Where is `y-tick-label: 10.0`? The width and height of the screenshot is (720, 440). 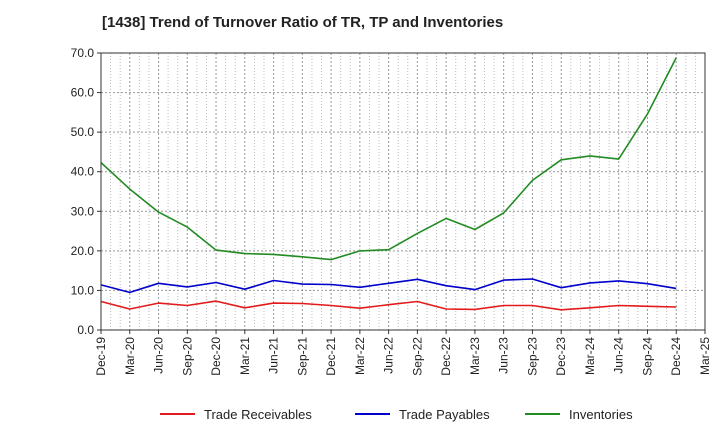
y-tick-label: 10.0 is located at coordinates (83, 290).